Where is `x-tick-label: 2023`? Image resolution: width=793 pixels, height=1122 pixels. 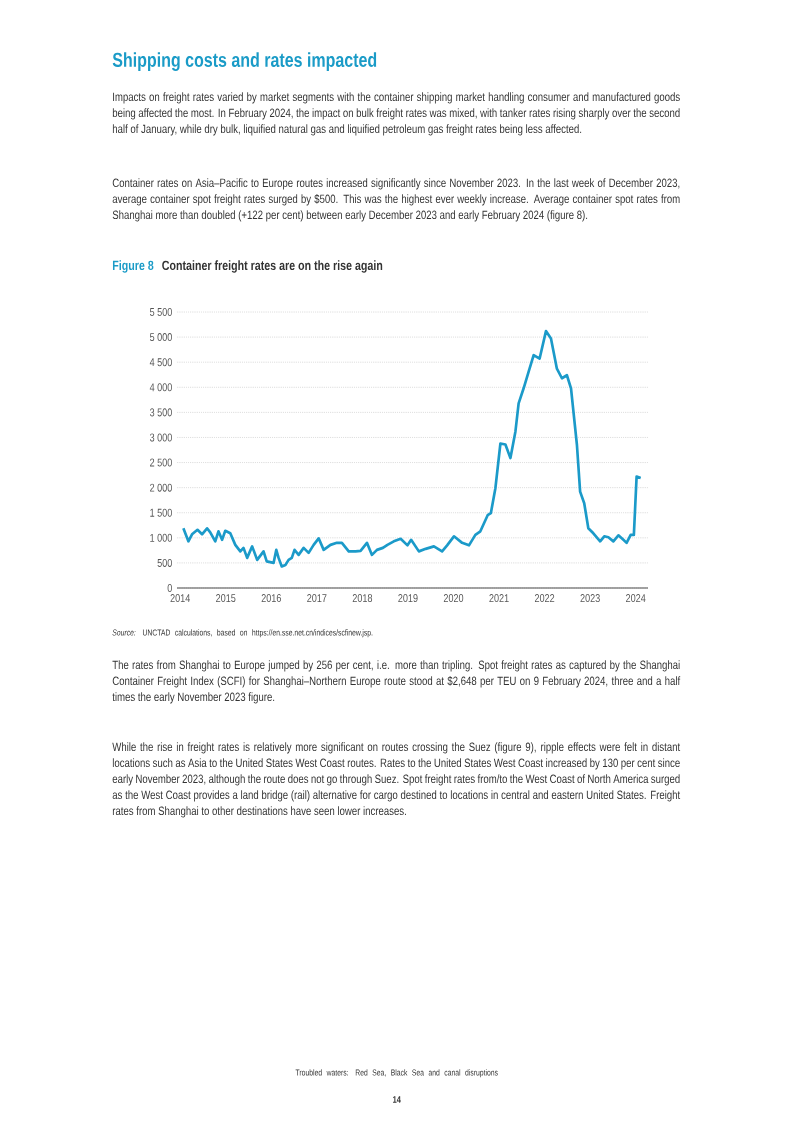
x-tick-label: 2023 is located at coordinates (590, 598).